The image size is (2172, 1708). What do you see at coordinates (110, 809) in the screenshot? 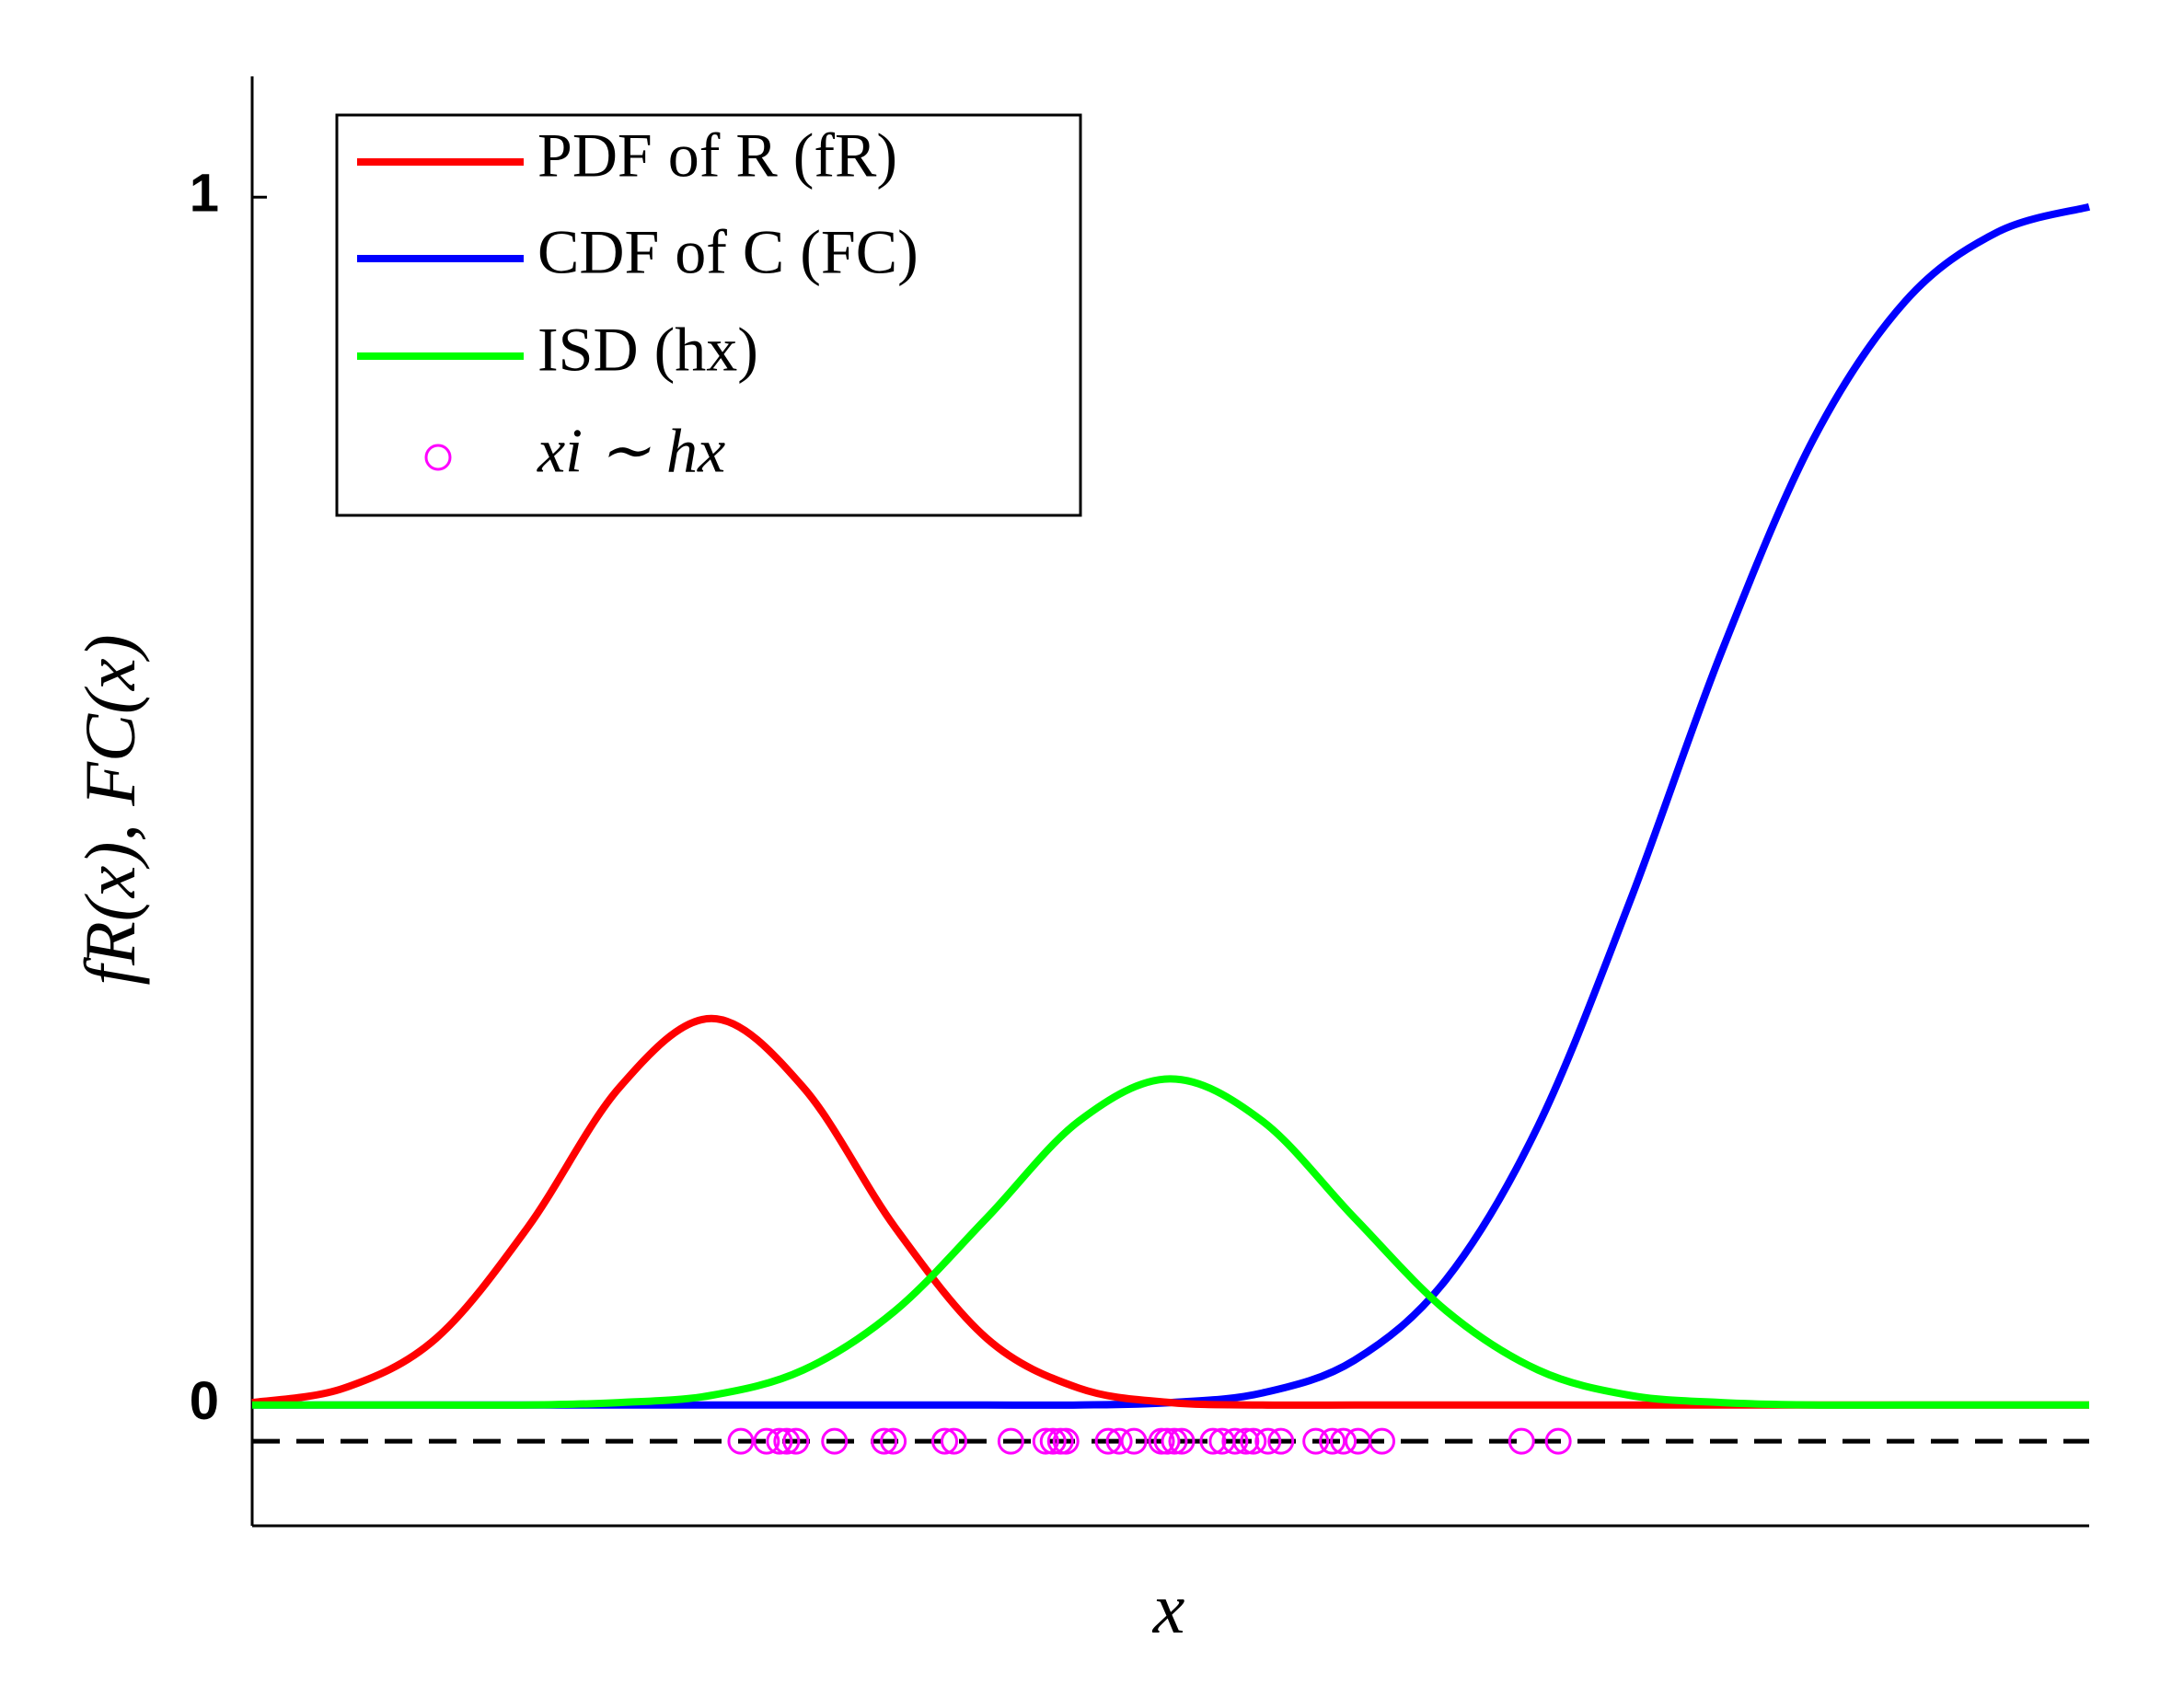
I see `y-axis-label: fR(x), FC(x)` at bounding box center [110, 809].